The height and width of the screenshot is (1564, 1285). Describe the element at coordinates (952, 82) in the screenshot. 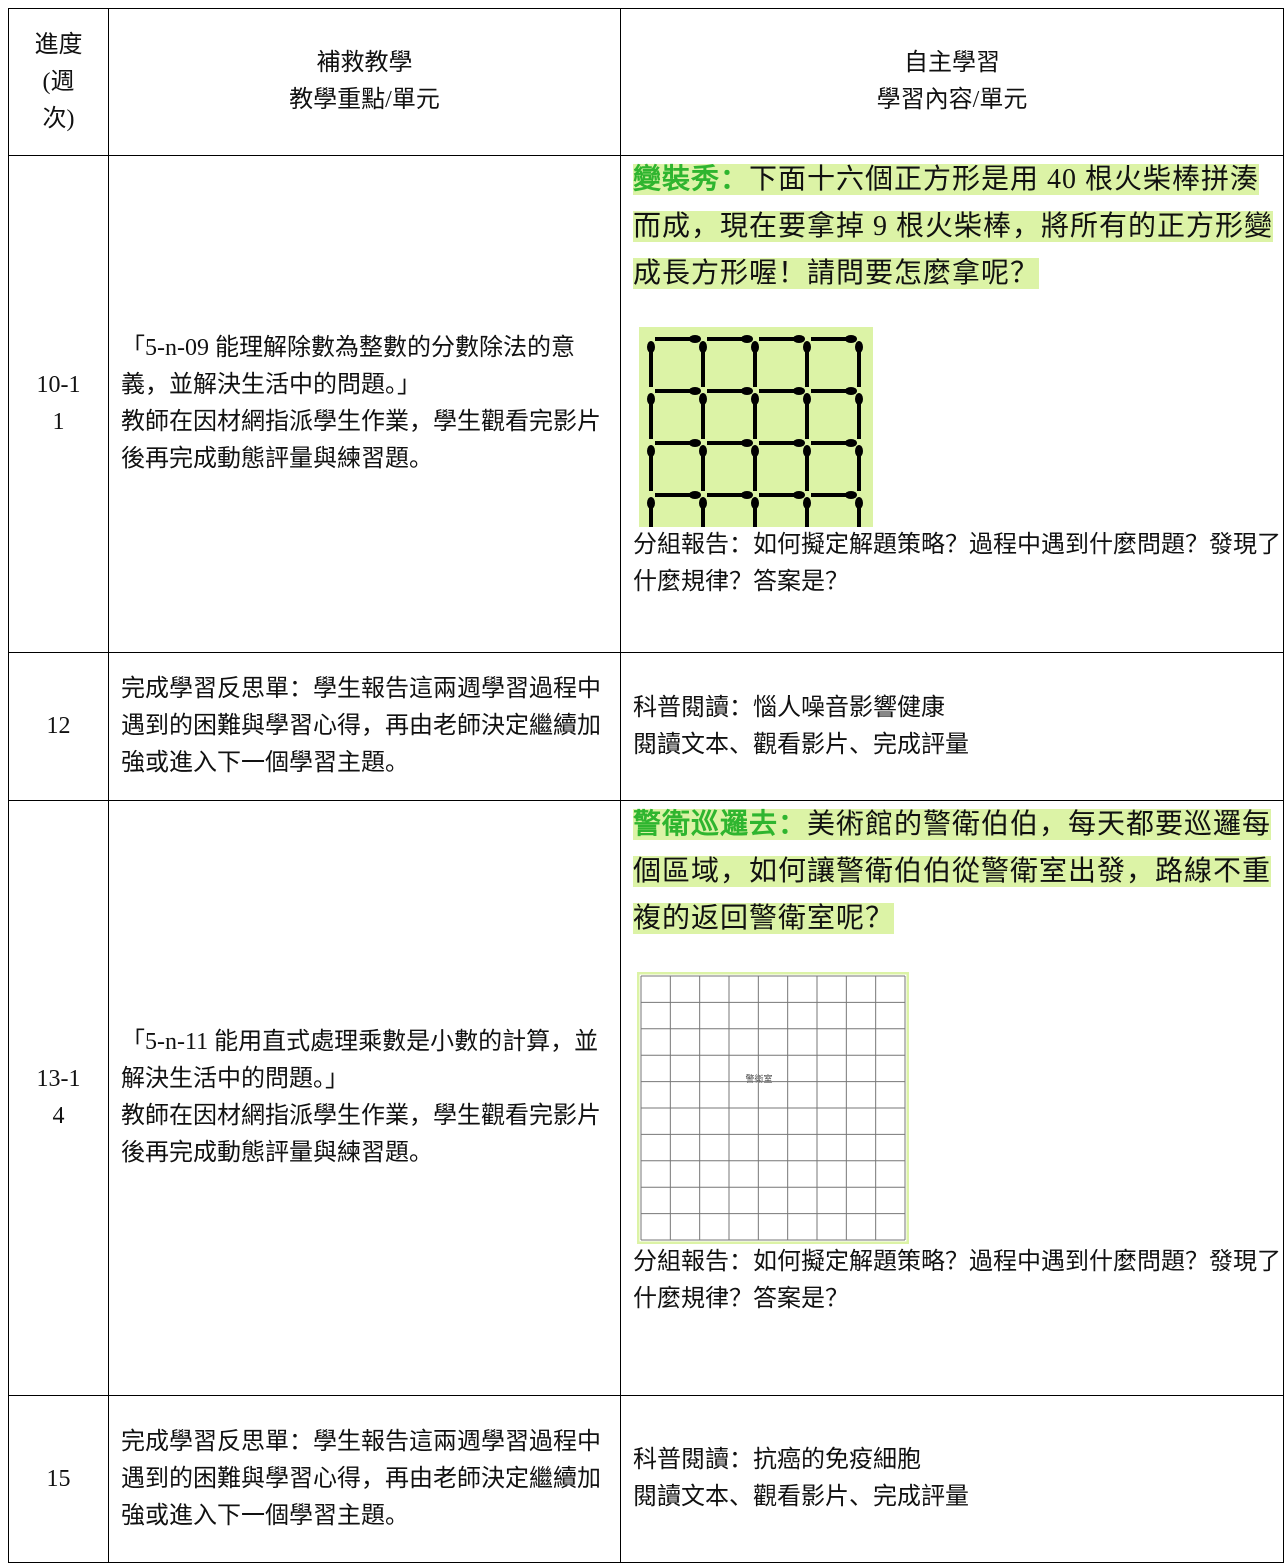

I see `header-cell: 自主學習學習內容/單元` at that location.